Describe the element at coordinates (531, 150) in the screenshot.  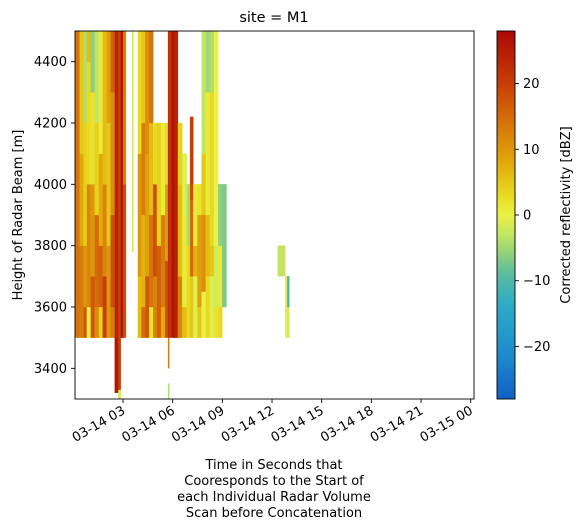
I see `colorbar-tick-label: 10` at that location.